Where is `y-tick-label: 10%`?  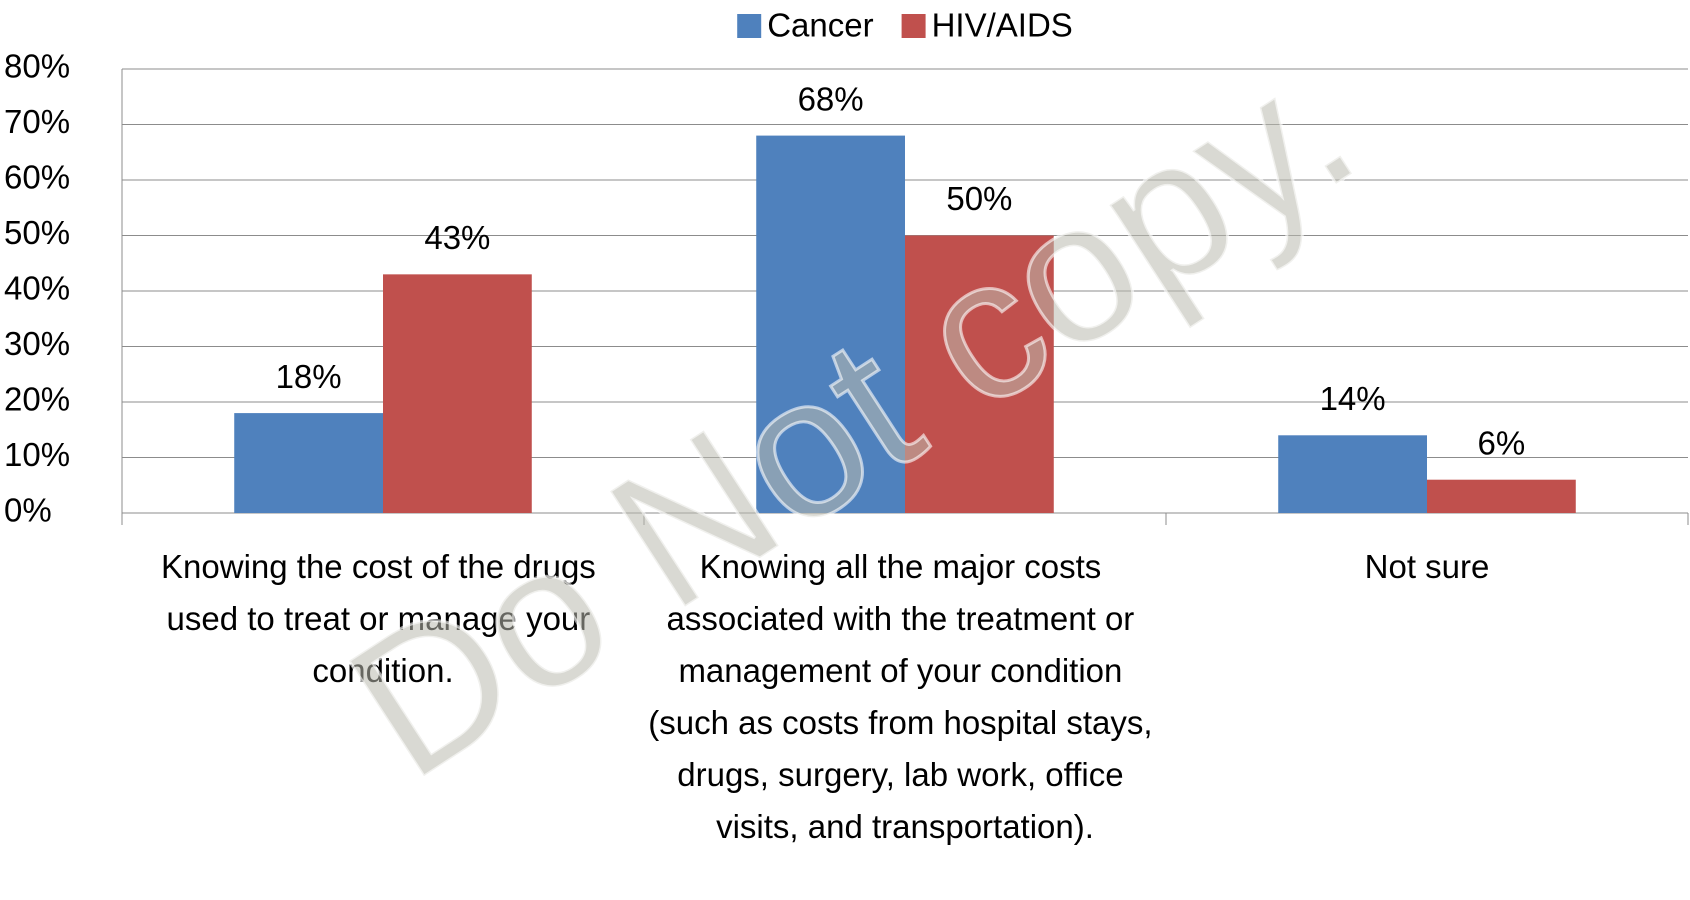 y-tick-label: 10% is located at coordinates (37, 454).